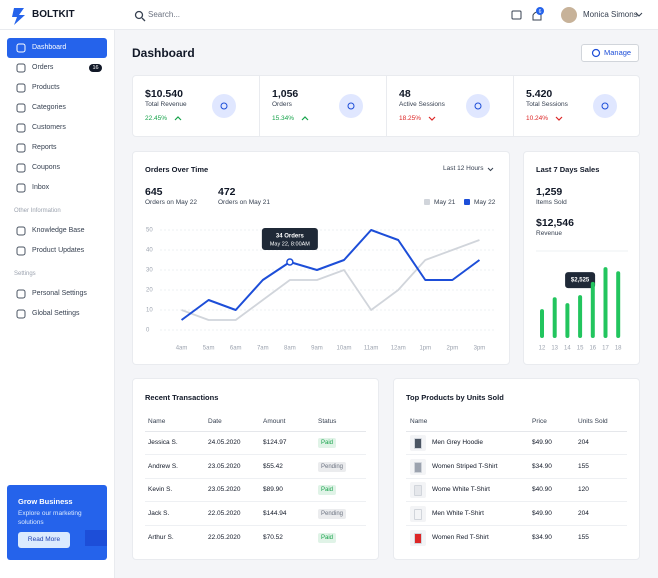 This screenshot has height=578, width=658. What do you see at coordinates (583, 490) in the screenshot?
I see `table-cell: 120` at bounding box center [583, 490].